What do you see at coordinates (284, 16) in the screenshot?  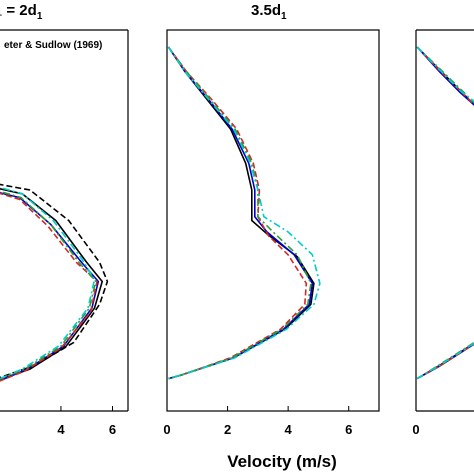 I see `panel-2-title-subscript: 1` at bounding box center [284, 16].